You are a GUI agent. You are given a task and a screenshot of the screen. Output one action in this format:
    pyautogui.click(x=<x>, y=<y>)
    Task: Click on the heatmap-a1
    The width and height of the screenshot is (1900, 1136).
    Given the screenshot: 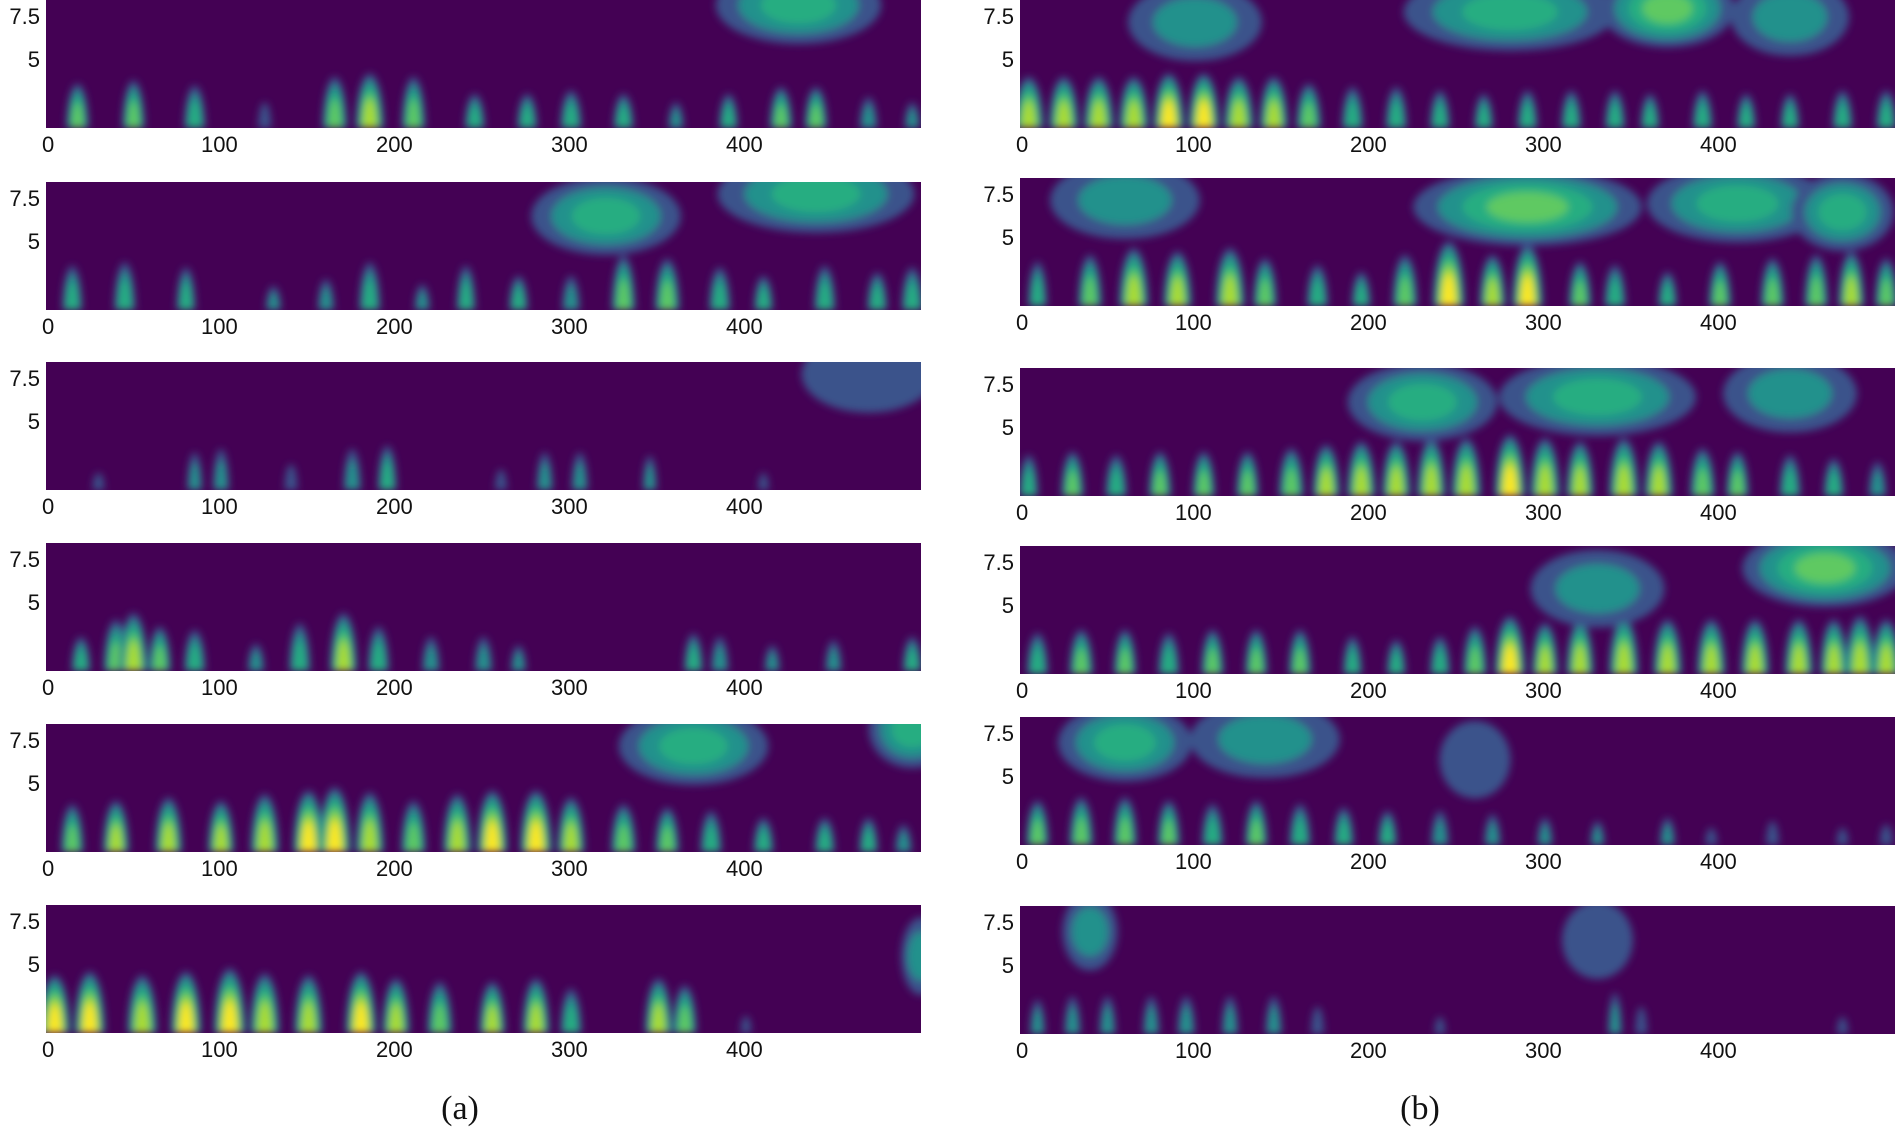 What is the action you would take?
    pyautogui.click(x=483, y=64)
    